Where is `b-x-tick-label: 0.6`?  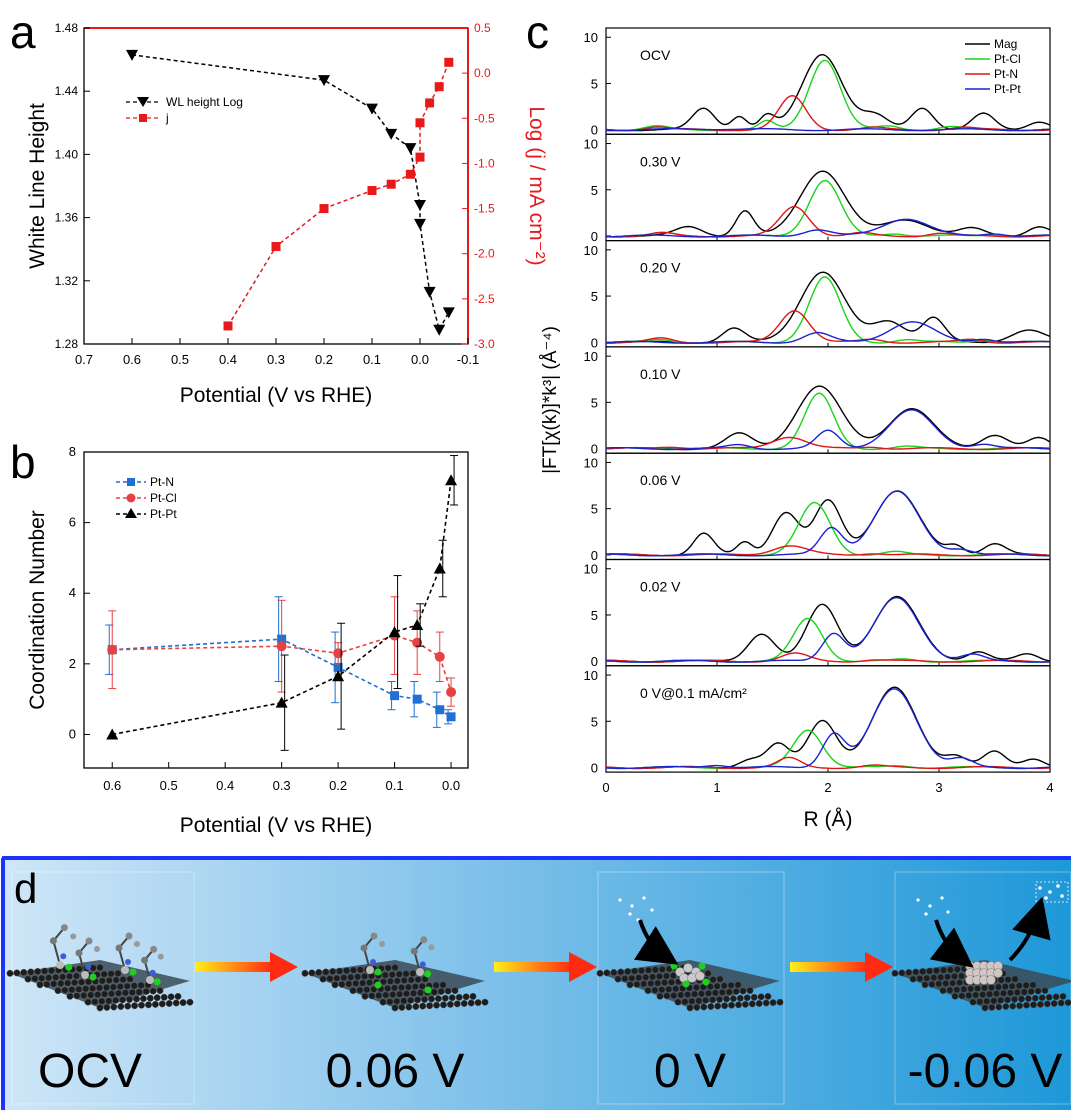 b-x-tick-label: 0.6 is located at coordinates (112, 785).